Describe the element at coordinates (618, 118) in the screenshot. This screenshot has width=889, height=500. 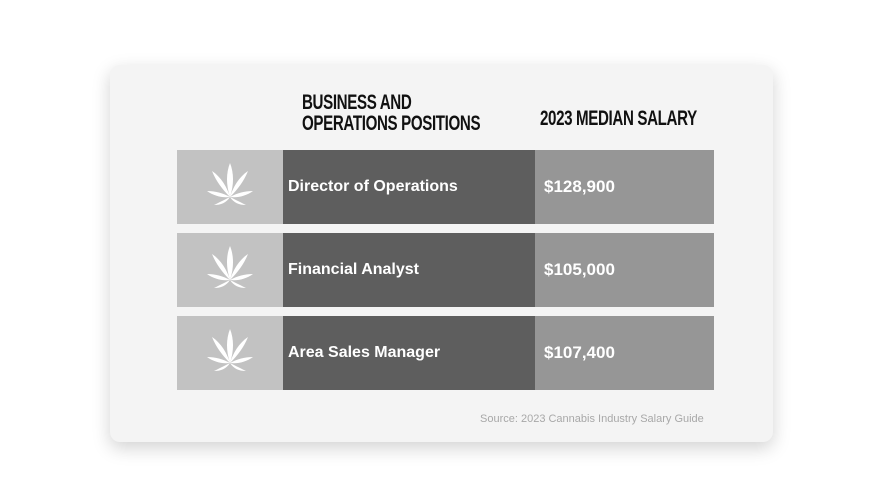
I see `salary-header: 2023 MEDIAN SALARY` at that location.